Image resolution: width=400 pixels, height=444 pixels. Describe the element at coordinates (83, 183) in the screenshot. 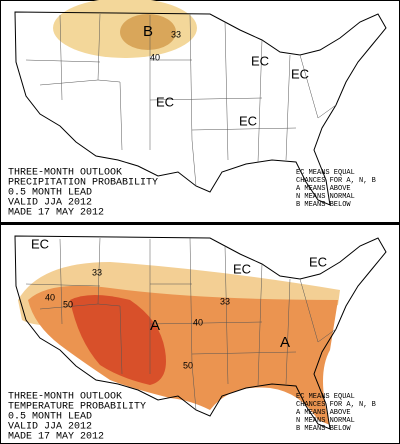

I see `caption-line: PRECIPITATION PROBABILITY` at that location.